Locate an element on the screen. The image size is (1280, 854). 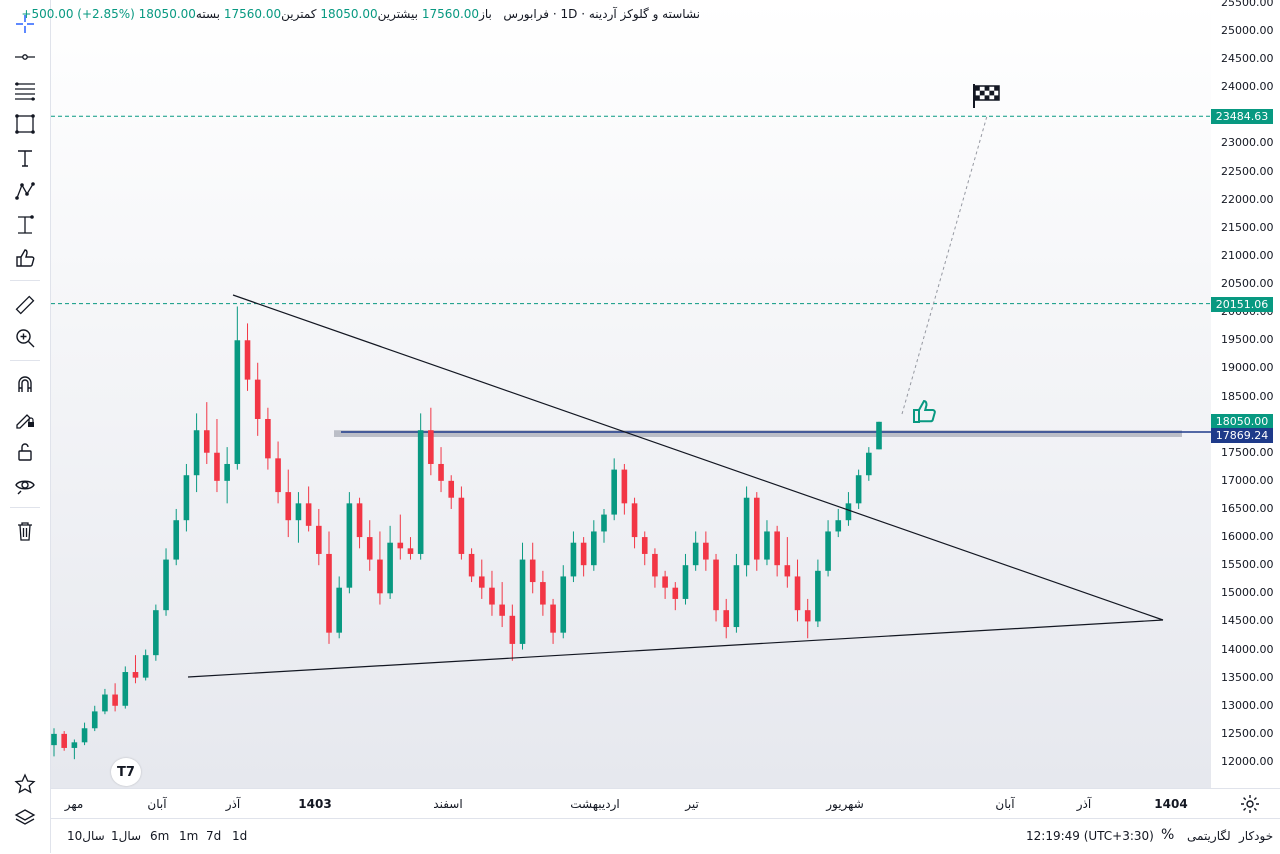
ruler-icon is located at coordinates (25, 305).